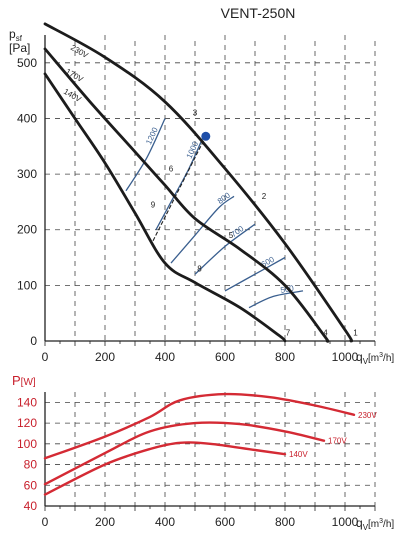 This screenshot has width=412, height=536. I want to click on y-tick-label: 200, so click(27, 230).